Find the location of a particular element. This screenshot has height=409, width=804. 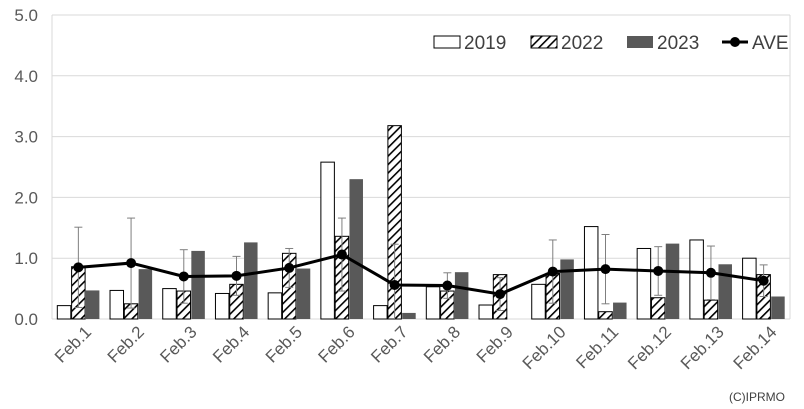

average-line is located at coordinates (421, 274).